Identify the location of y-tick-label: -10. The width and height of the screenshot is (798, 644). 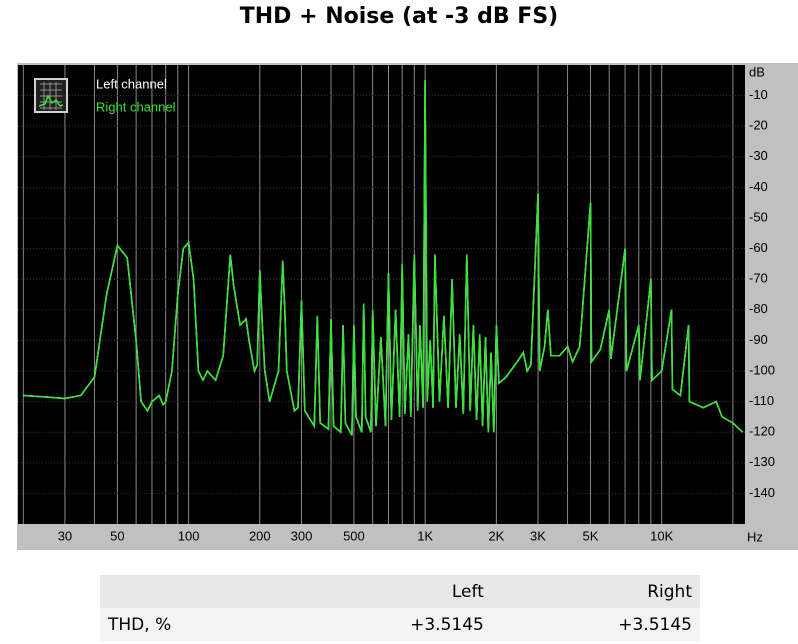
(758, 94).